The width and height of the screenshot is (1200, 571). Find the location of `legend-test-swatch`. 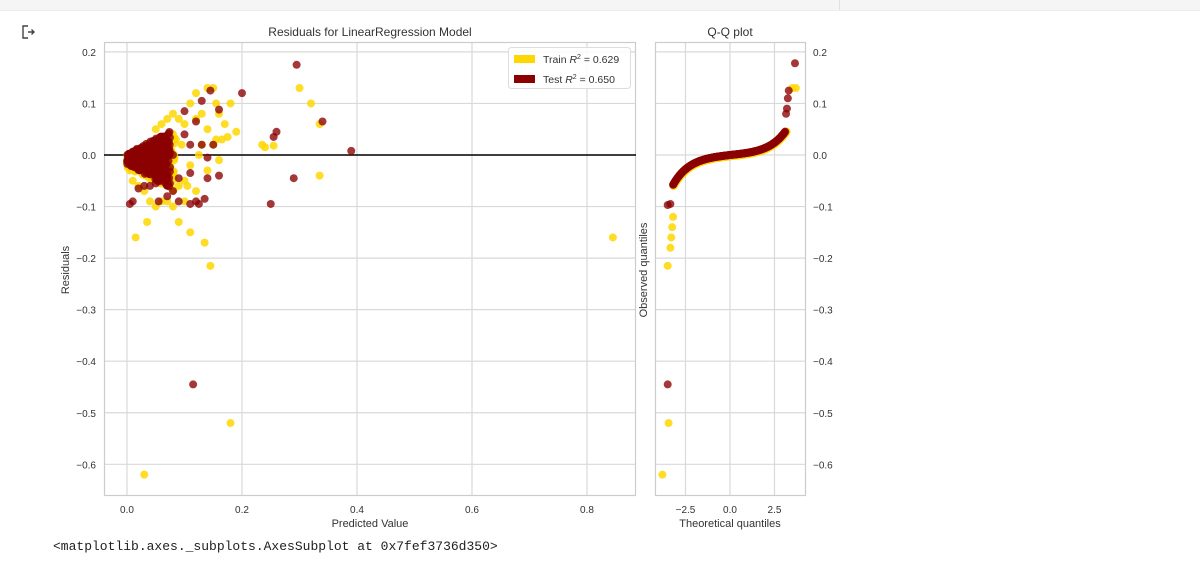

legend-test-swatch is located at coordinates (524, 79).